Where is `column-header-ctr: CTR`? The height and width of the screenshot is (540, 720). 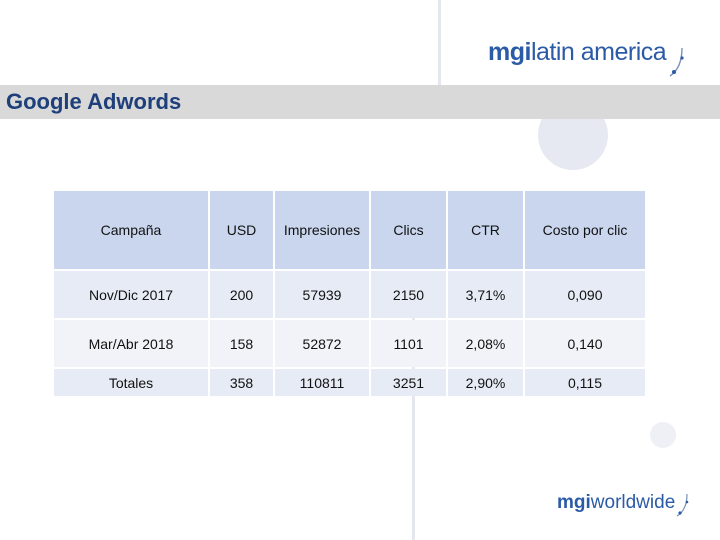 column-header-ctr: CTR is located at coordinates (485, 230).